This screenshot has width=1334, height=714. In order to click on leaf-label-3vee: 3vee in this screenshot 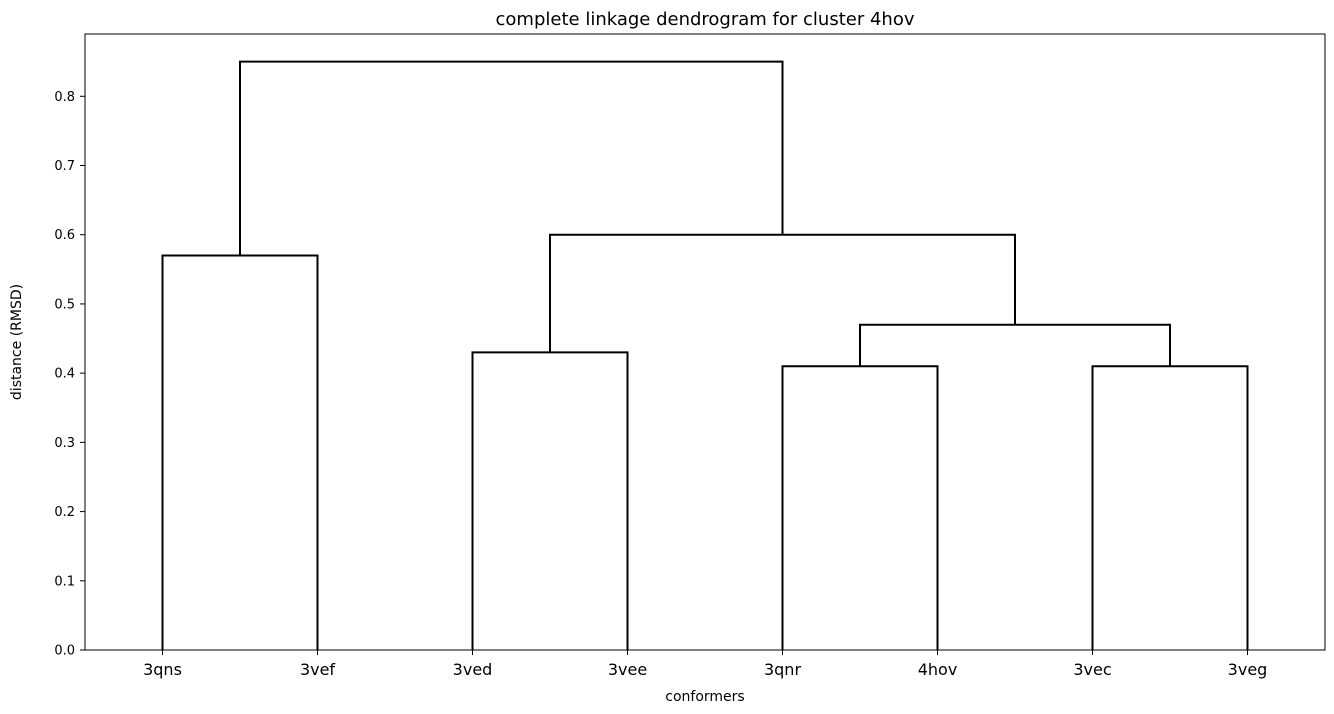, I will do `click(627, 669)`.